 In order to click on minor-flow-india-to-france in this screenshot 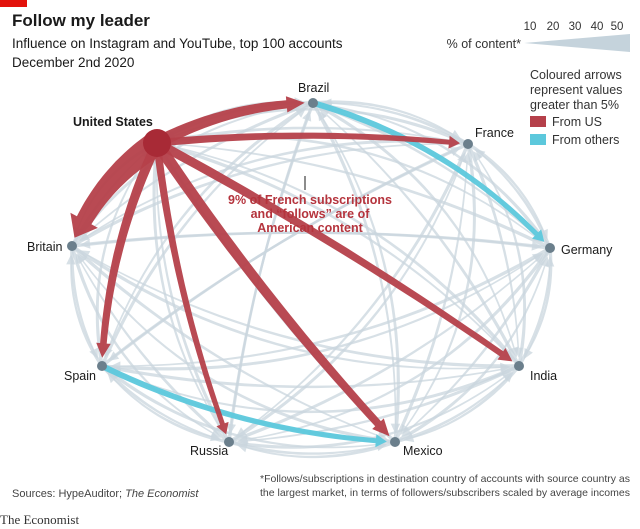, I will do `click(500, 259)`.